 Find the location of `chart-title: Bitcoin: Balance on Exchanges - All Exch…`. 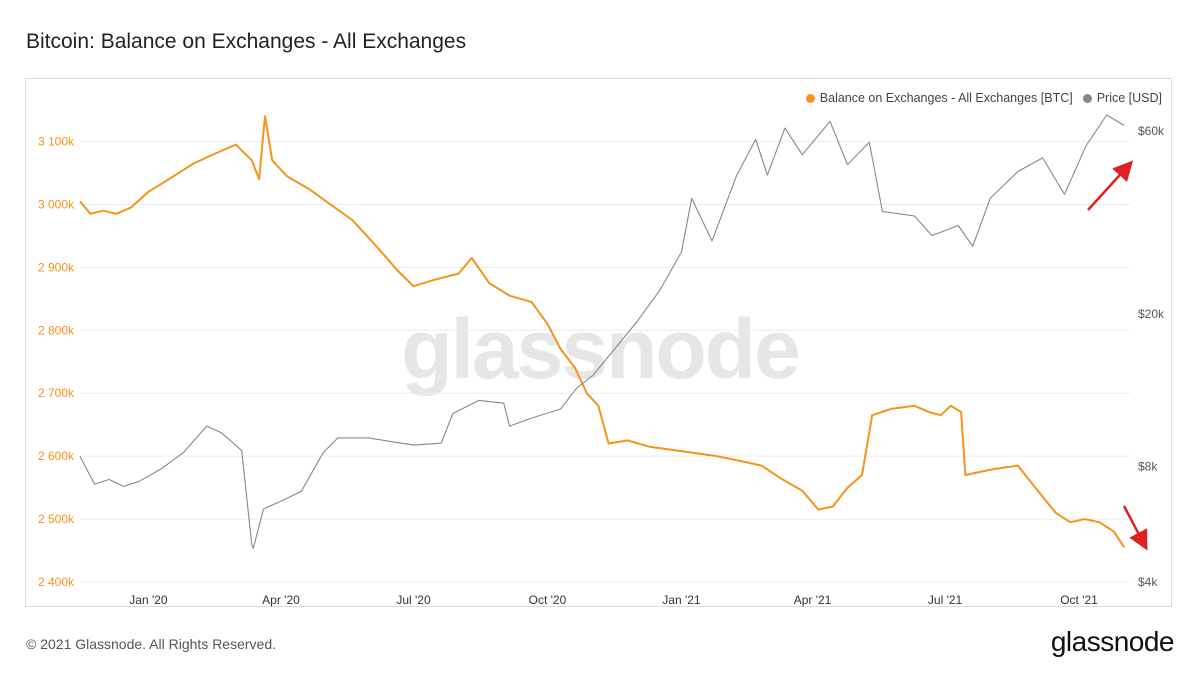

chart-title: Bitcoin: Balance on Exchanges - All Exch… is located at coordinates (246, 41).